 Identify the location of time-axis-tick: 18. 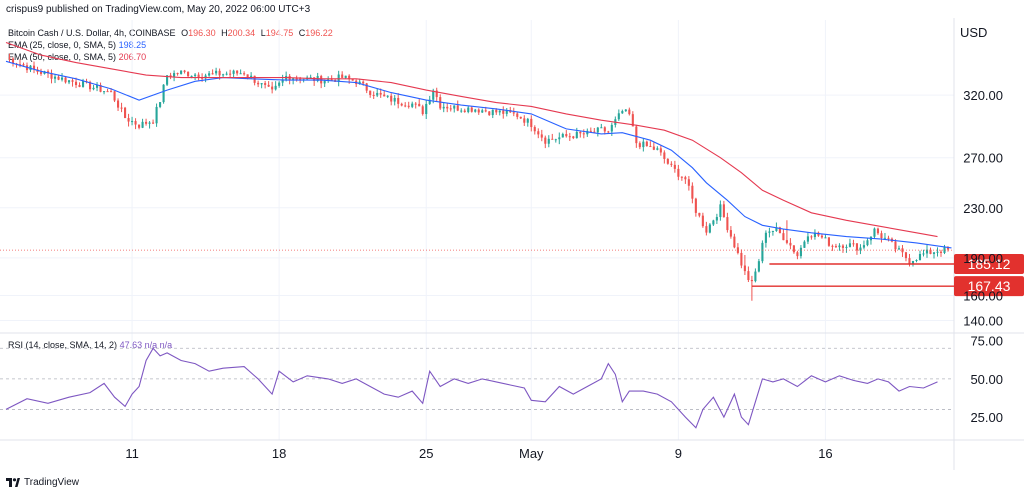
(279, 453).